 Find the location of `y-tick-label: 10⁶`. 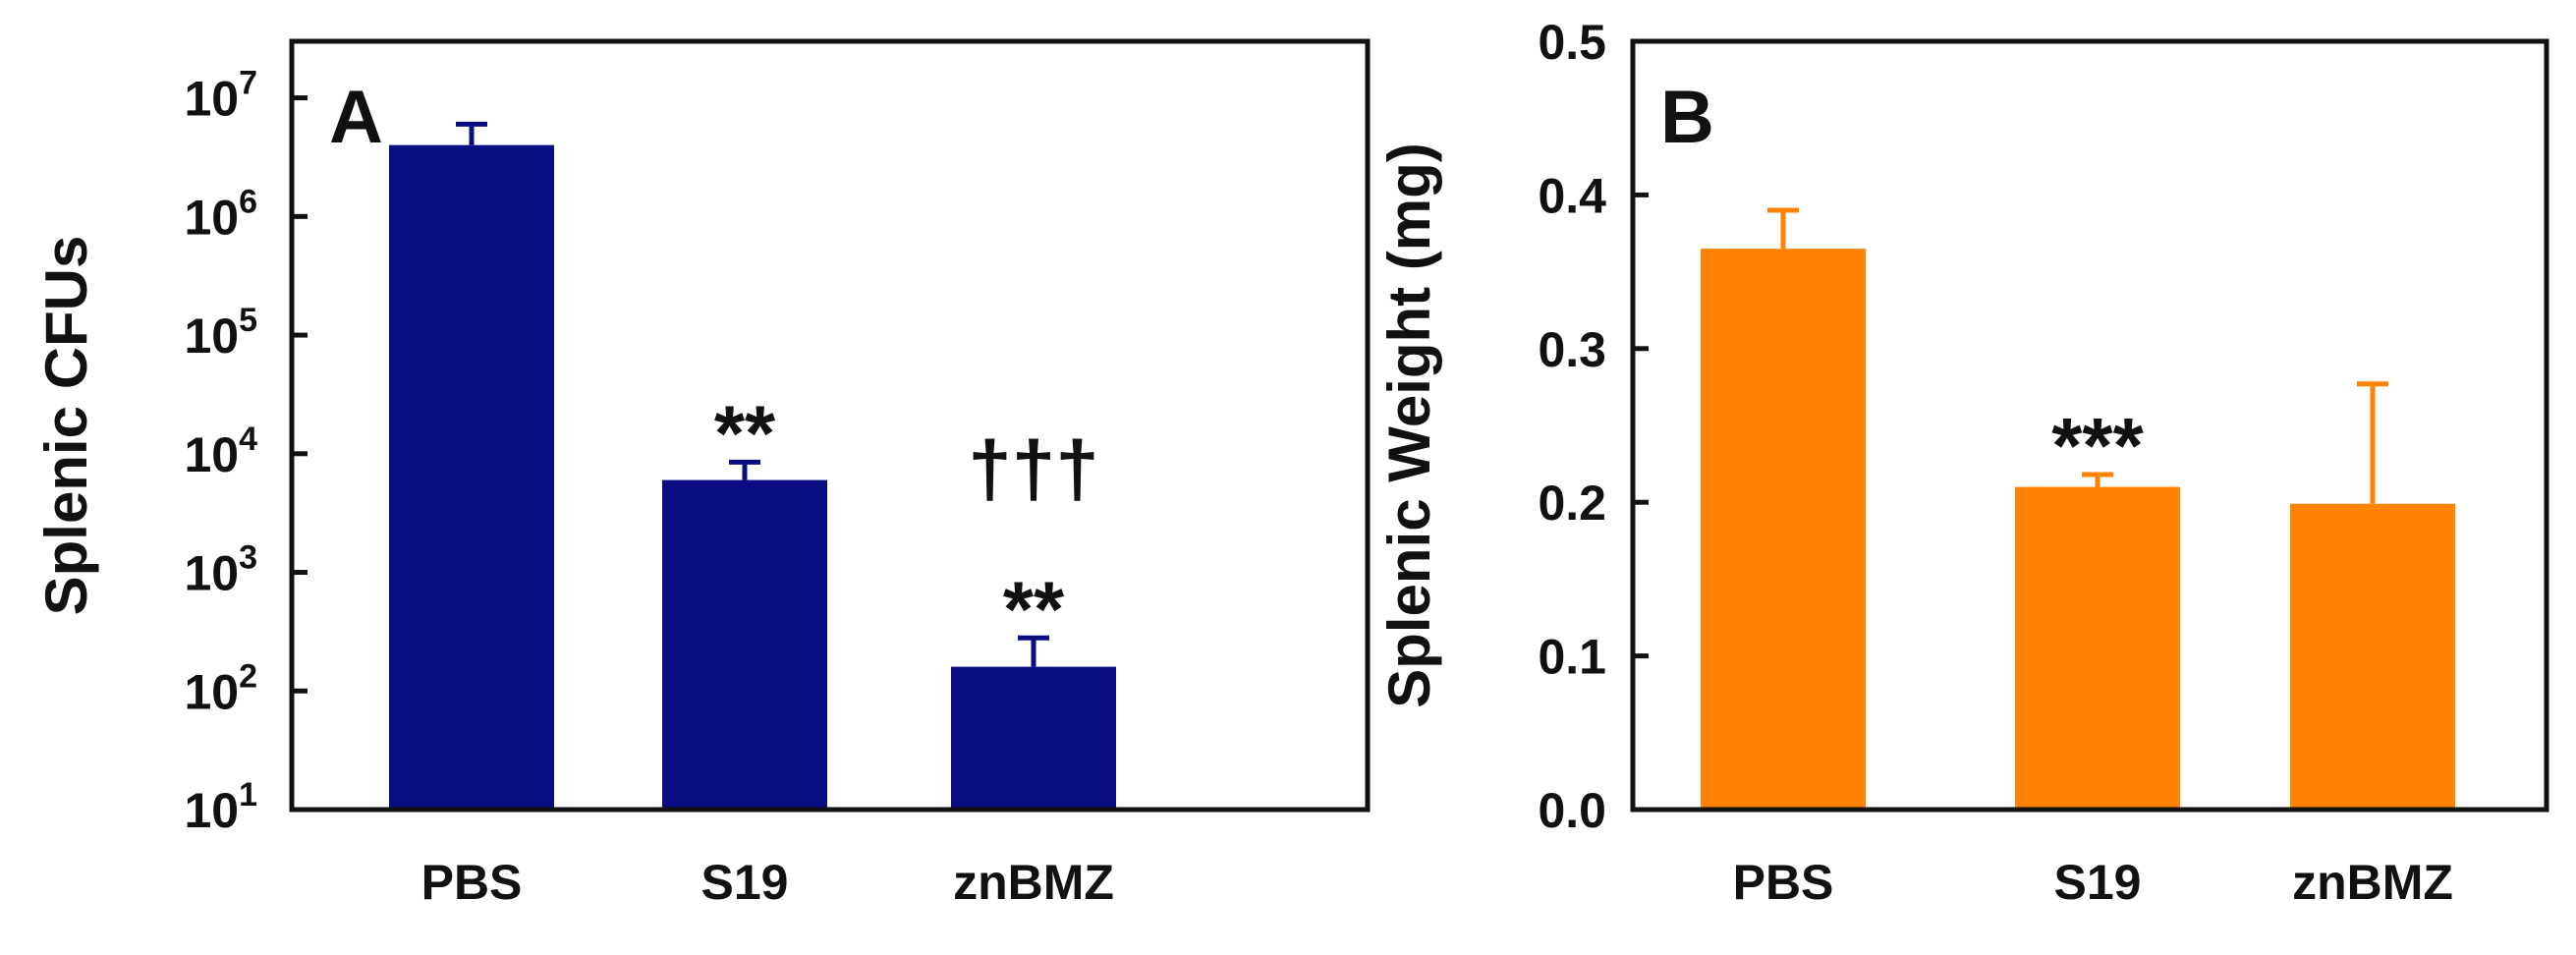

y-tick-label: 10⁶ is located at coordinates (220, 214).